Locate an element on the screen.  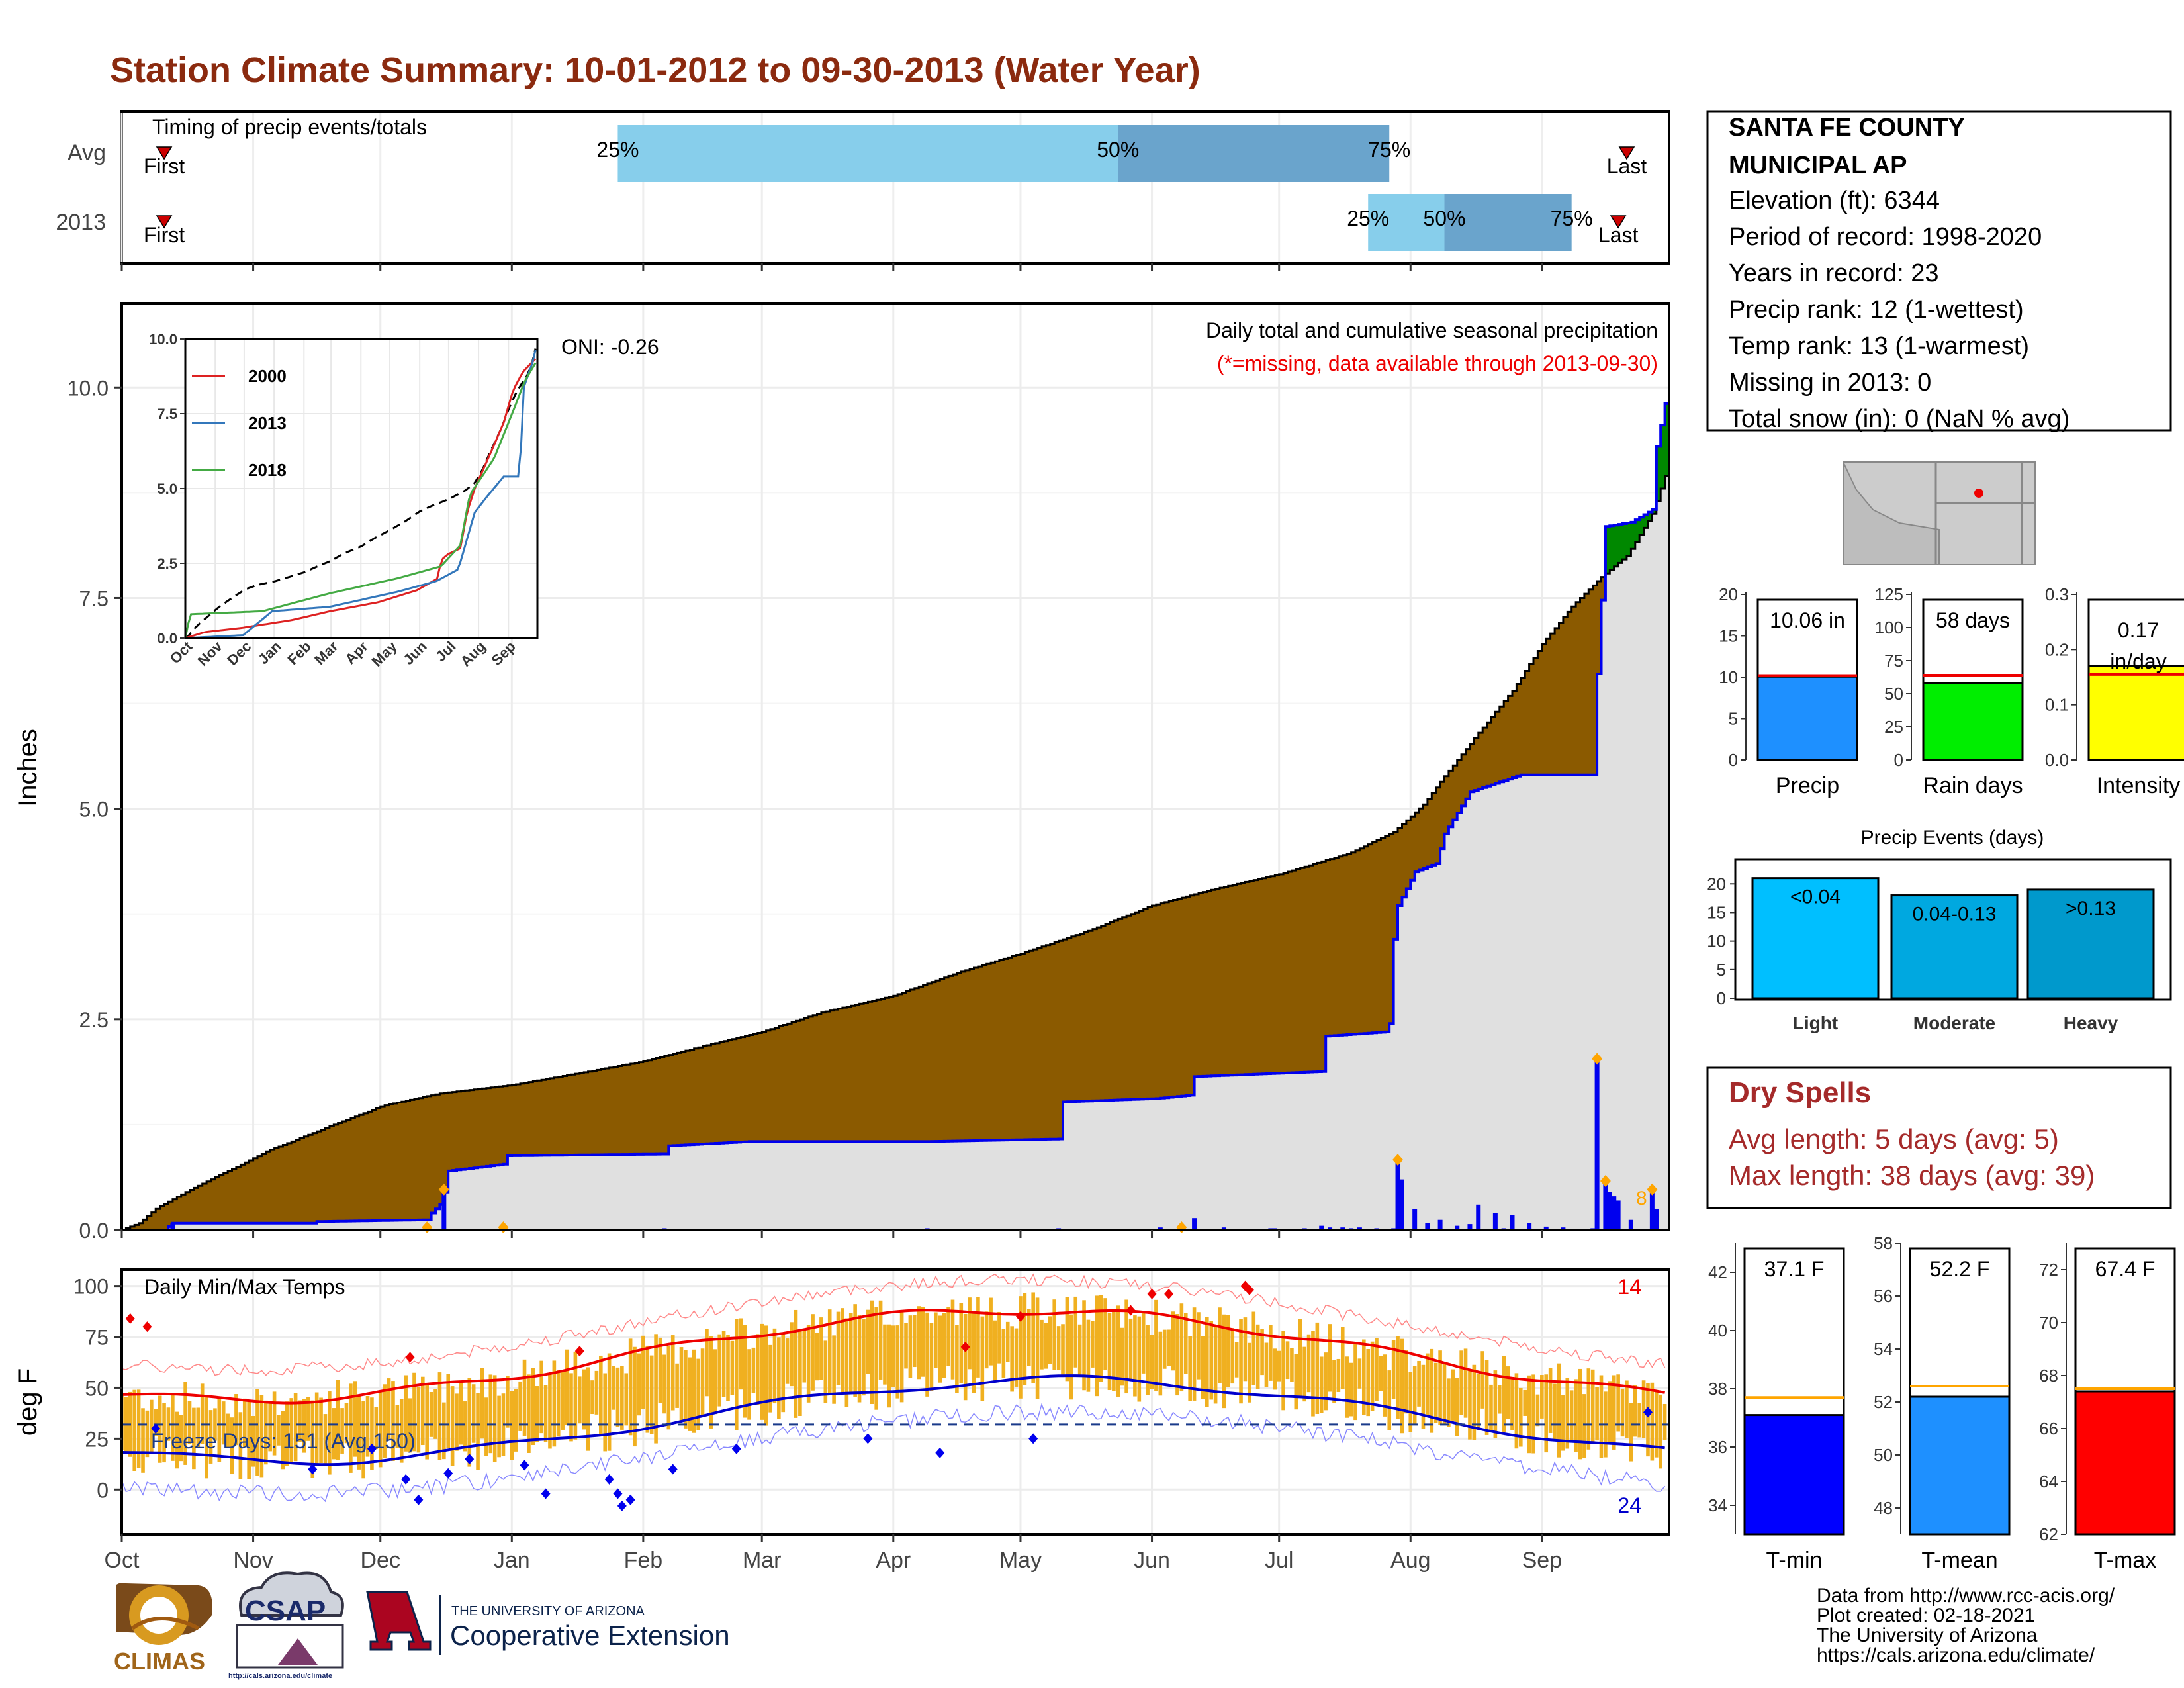
ua-name: THE UNIVERSITY OF ARIZONA is located at coordinates (548, 1611).